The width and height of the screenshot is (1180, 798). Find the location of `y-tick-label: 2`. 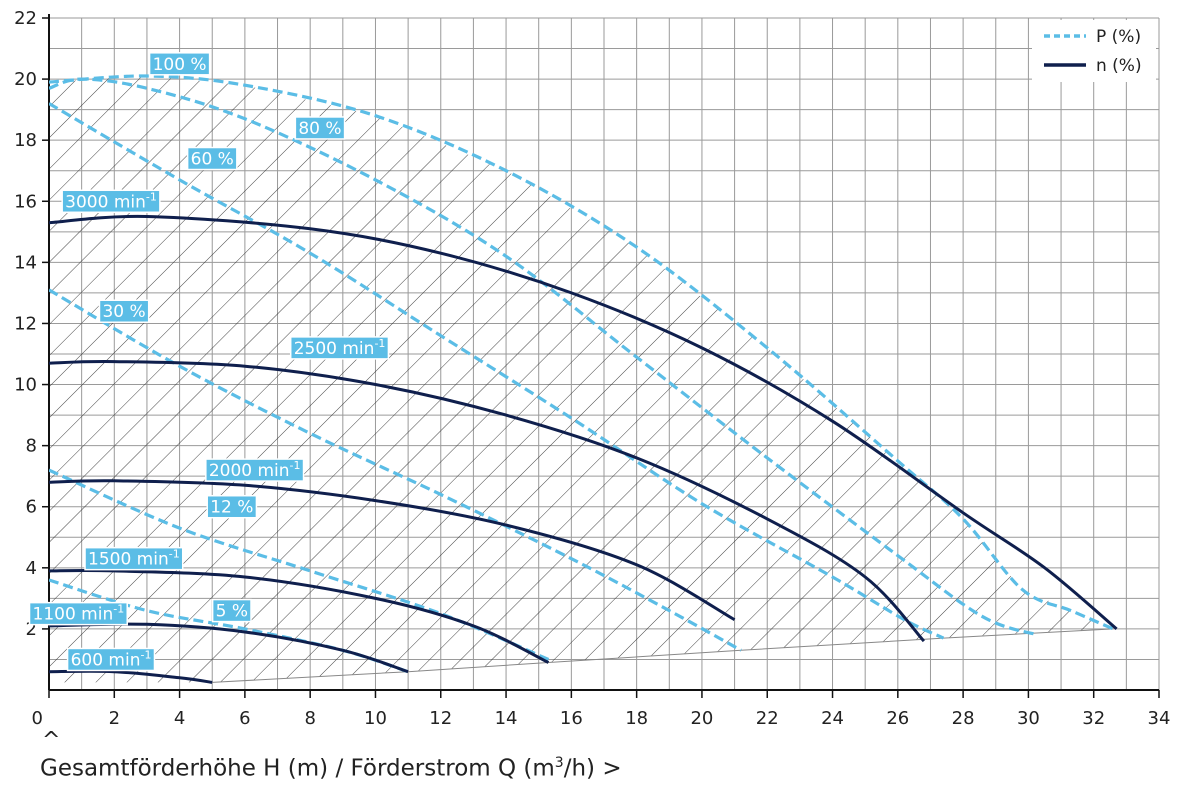

y-tick-label: 2 is located at coordinates (31, 629).